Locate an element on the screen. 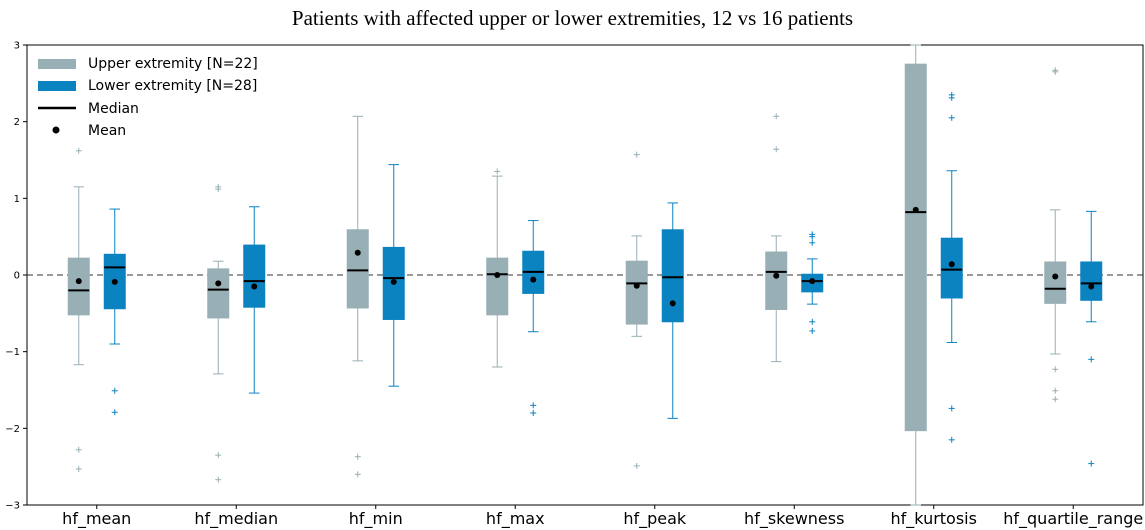  x-tick-label-hf-peak: hf_peak is located at coordinates (655, 519).